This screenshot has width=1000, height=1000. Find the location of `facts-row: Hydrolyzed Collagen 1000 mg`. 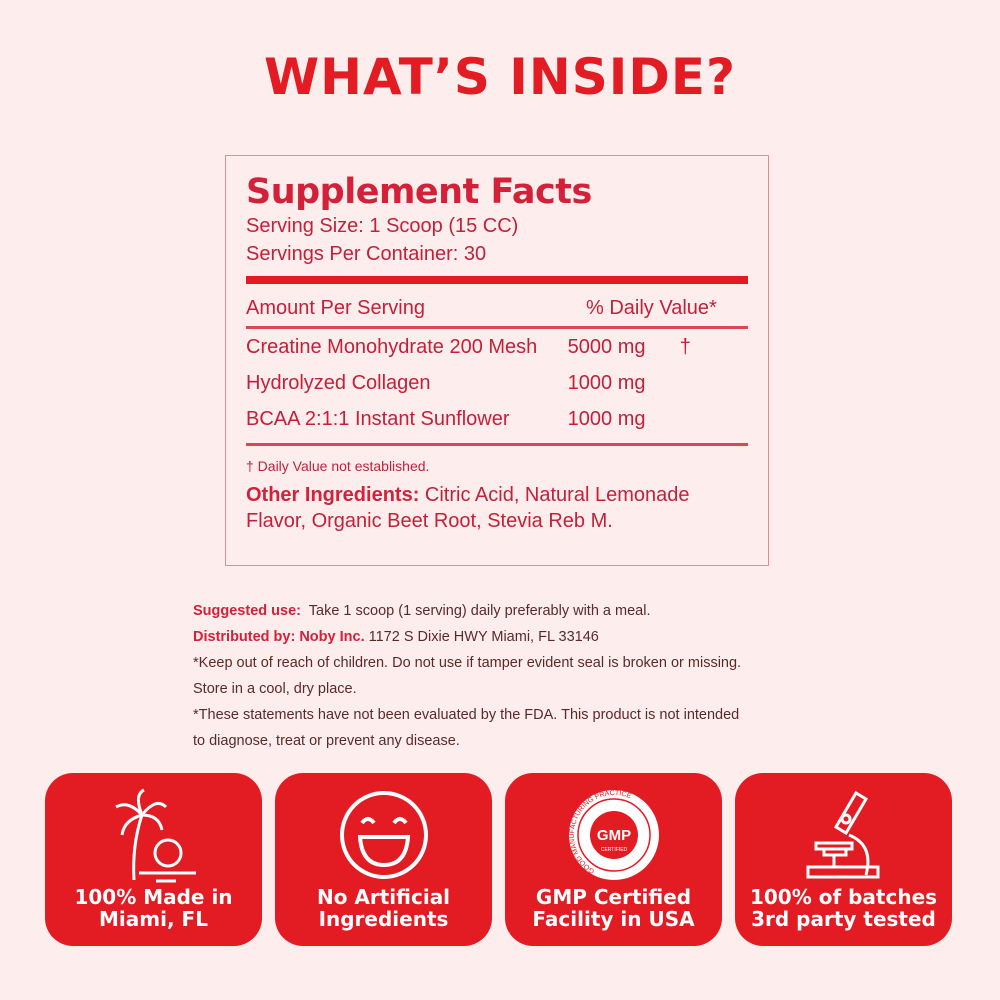

facts-row: Hydrolyzed Collagen 1000 mg is located at coordinates (497, 383).